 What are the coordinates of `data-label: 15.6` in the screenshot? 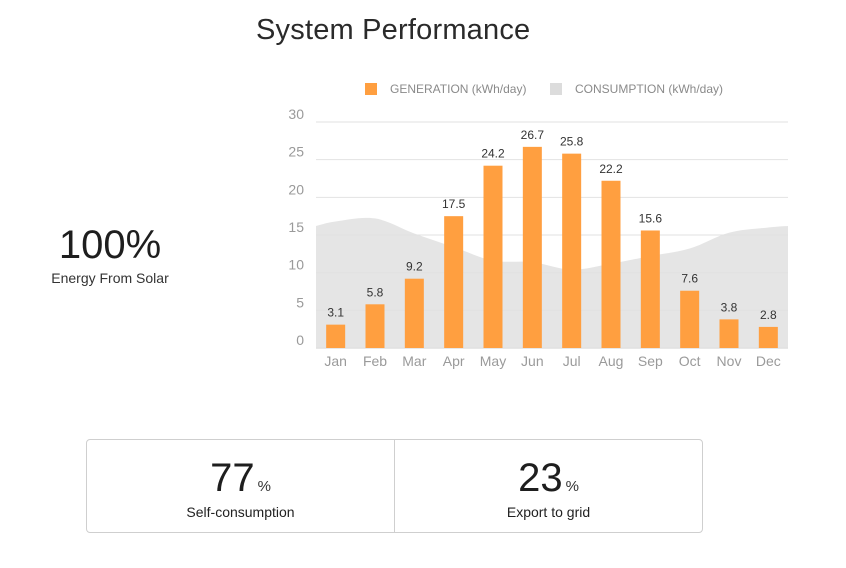 It's located at (651, 218).